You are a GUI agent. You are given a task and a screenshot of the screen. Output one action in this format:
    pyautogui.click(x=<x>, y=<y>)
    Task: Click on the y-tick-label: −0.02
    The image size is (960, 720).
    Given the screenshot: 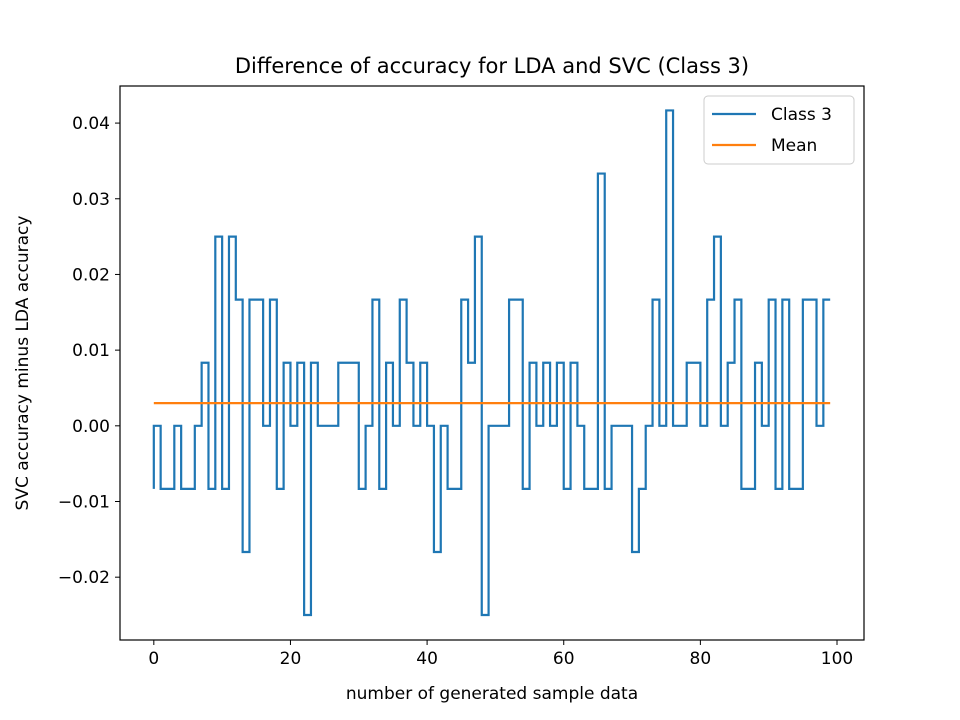 What is the action you would take?
    pyautogui.click(x=84, y=578)
    